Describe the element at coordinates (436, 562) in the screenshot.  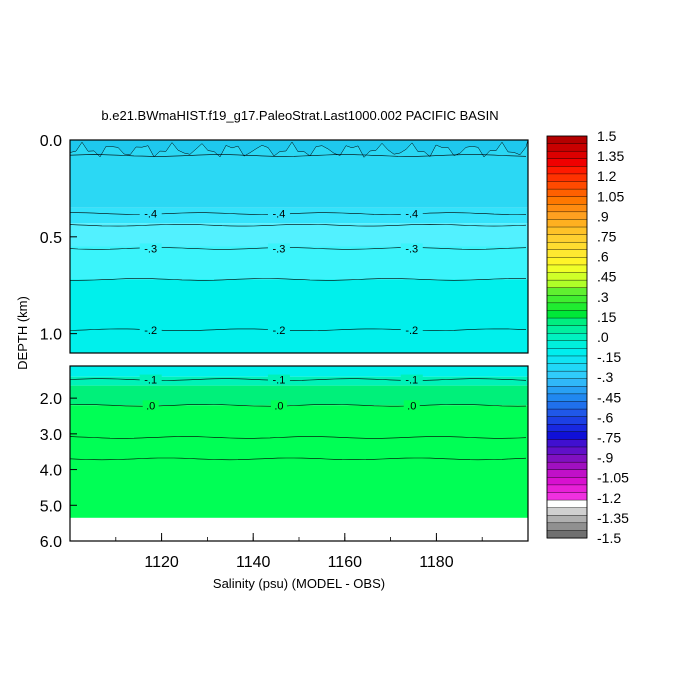
I see `xtick-label: 1180` at that location.